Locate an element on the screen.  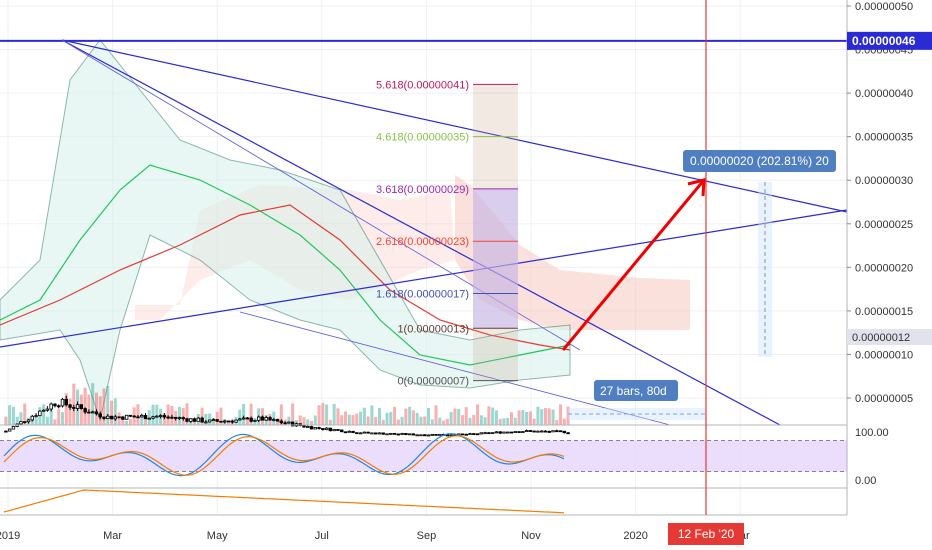
x-tick-label: 2020 is located at coordinates (635, 536).